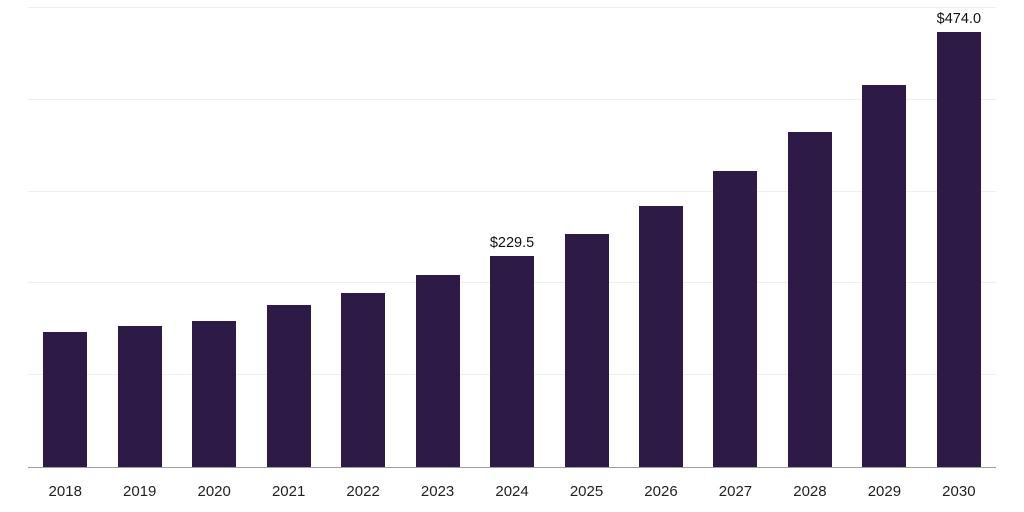 Image resolution: width=1024 pixels, height=512 pixels. I want to click on bar-2030, so click(958, 249).